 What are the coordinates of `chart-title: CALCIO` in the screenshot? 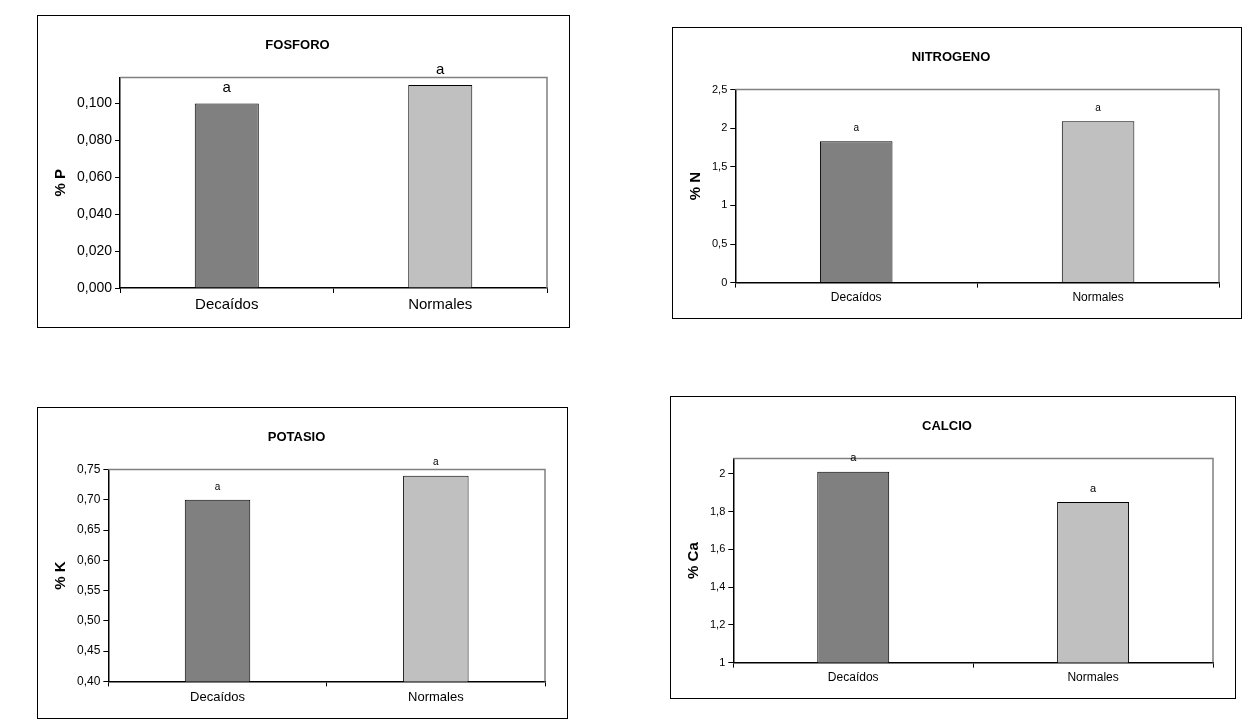 It's located at (947, 426).